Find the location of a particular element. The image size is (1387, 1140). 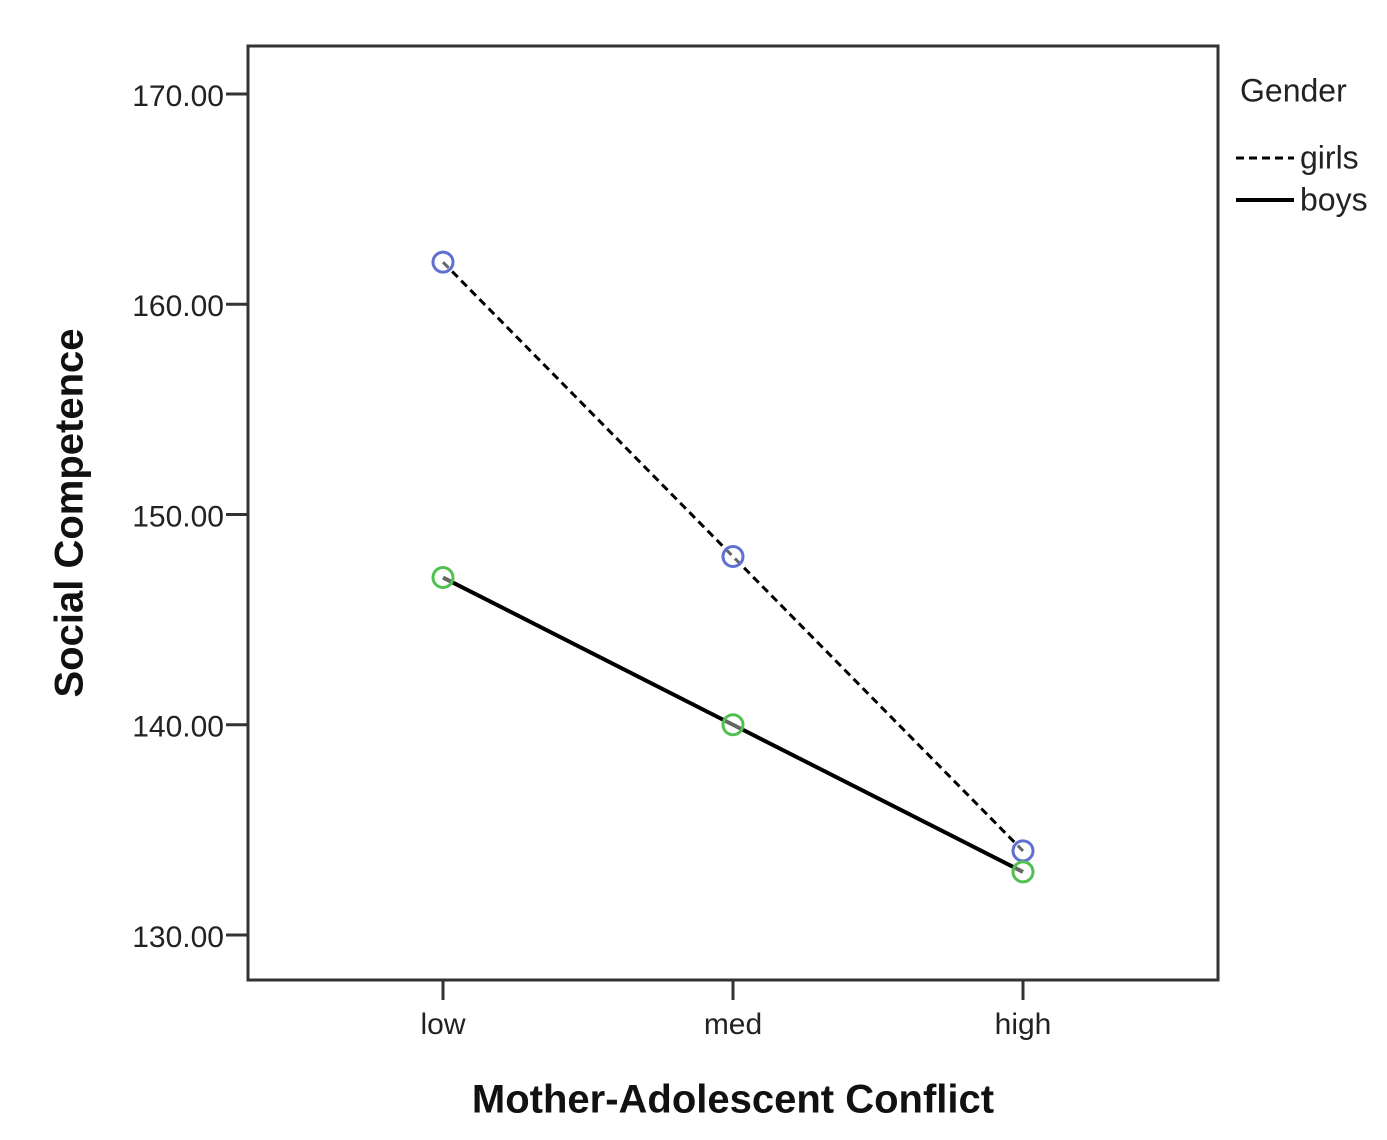

legend-title: Gender is located at coordinates (1293, 90).